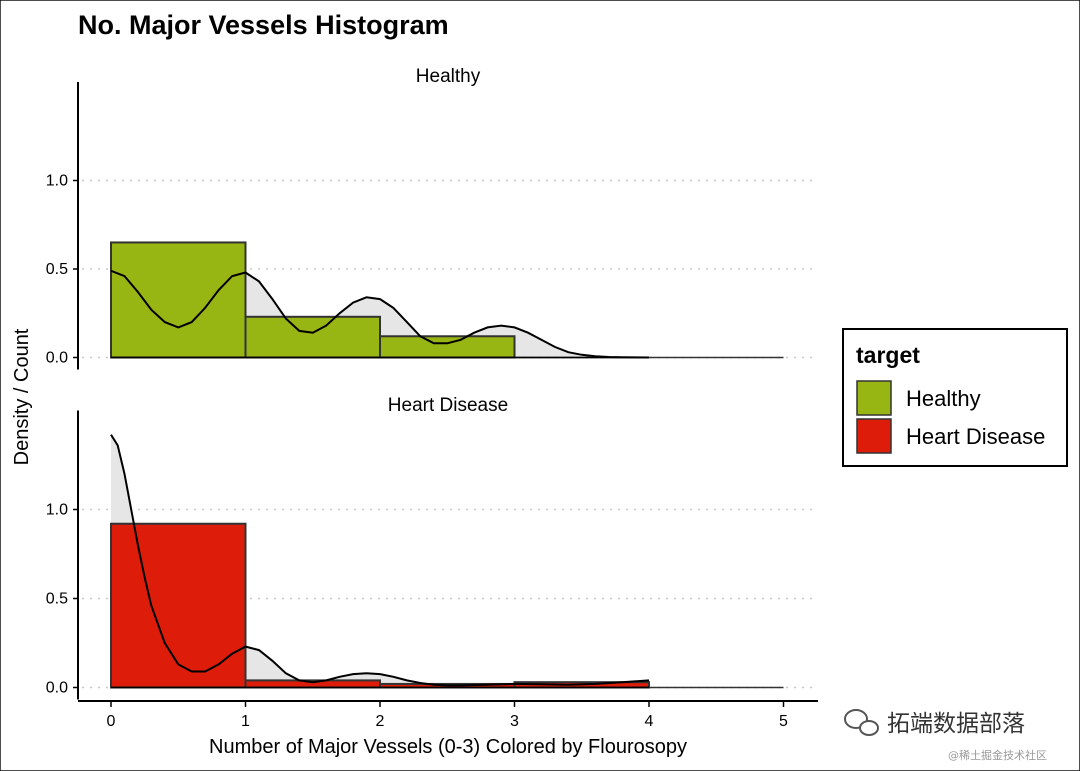  I want to click on x-tick-label: 2, so click(380, 721).